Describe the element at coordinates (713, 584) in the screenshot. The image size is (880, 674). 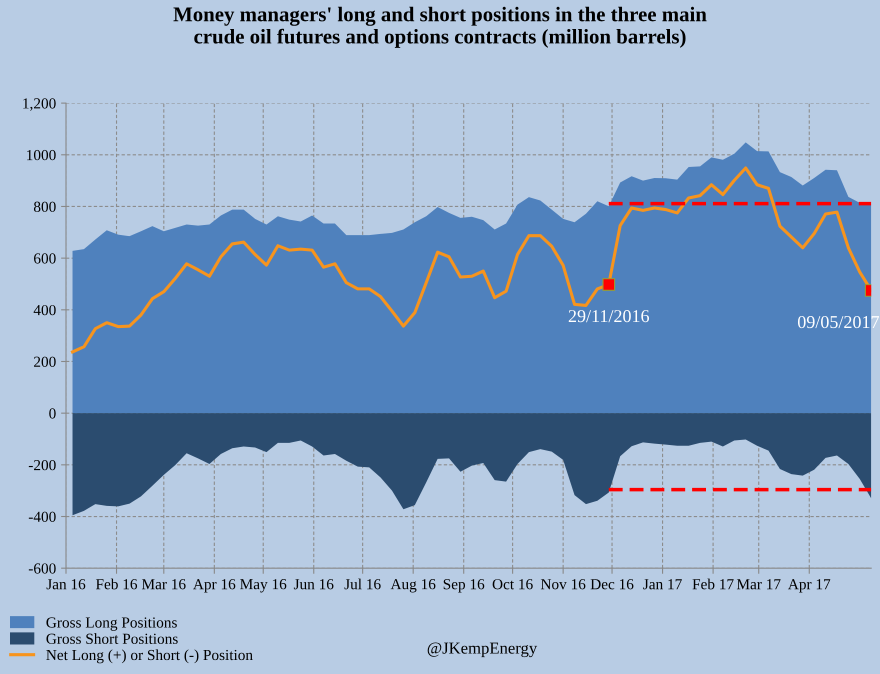
I see `x-tick-label: Feb 17` at that location.